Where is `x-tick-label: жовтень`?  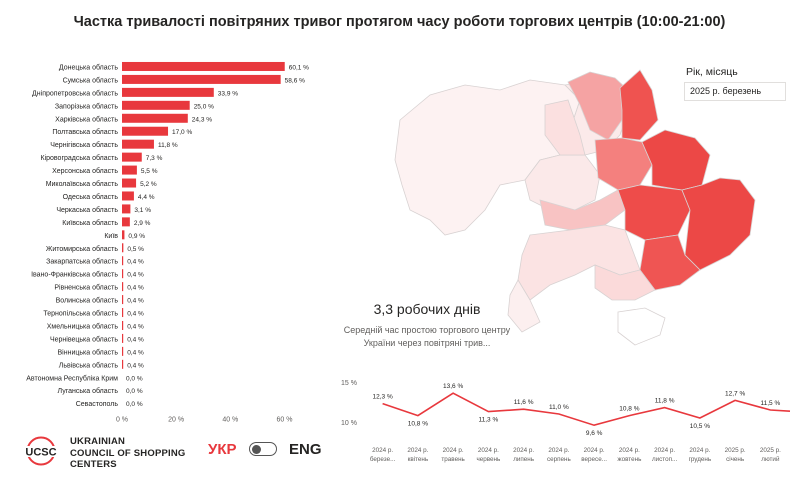
x-tick-label: жовтень is located at coordinates (629, 459).